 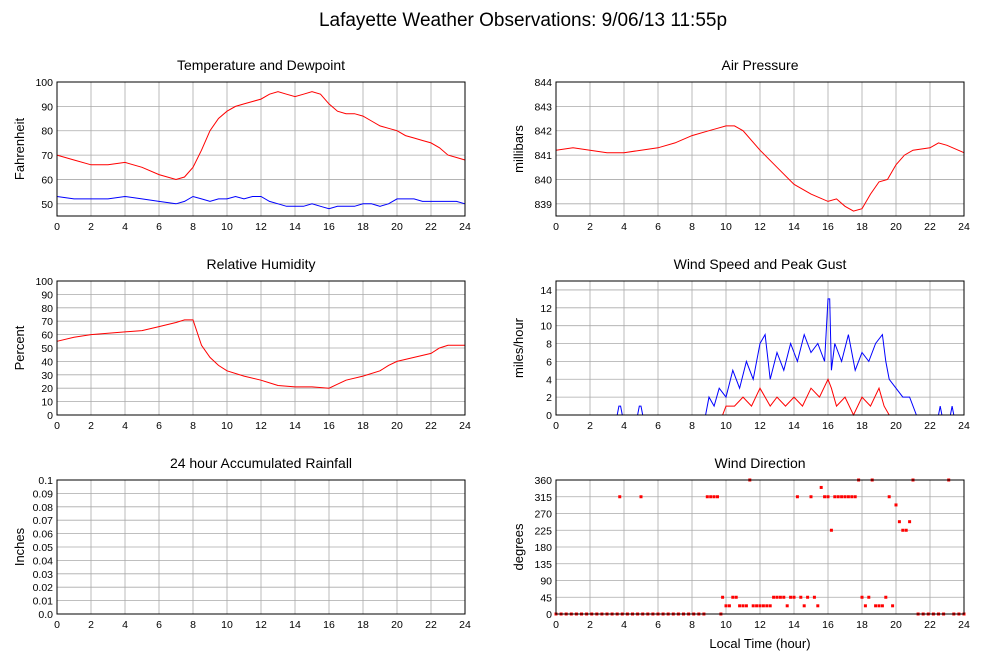 I want to click on chart-title: 24 hour Accumulated Rainfall, so click(x=261, y=463).